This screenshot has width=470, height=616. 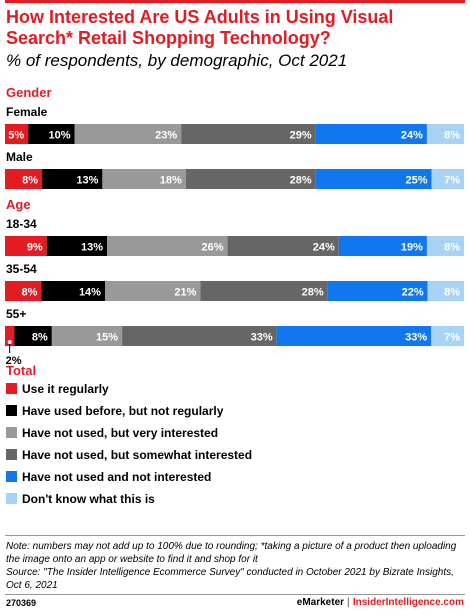 What do you see at coordinates (88, 499) in the screenshot?
I see `legend-label: Don't know what this is` at bounding box center [88, 499].